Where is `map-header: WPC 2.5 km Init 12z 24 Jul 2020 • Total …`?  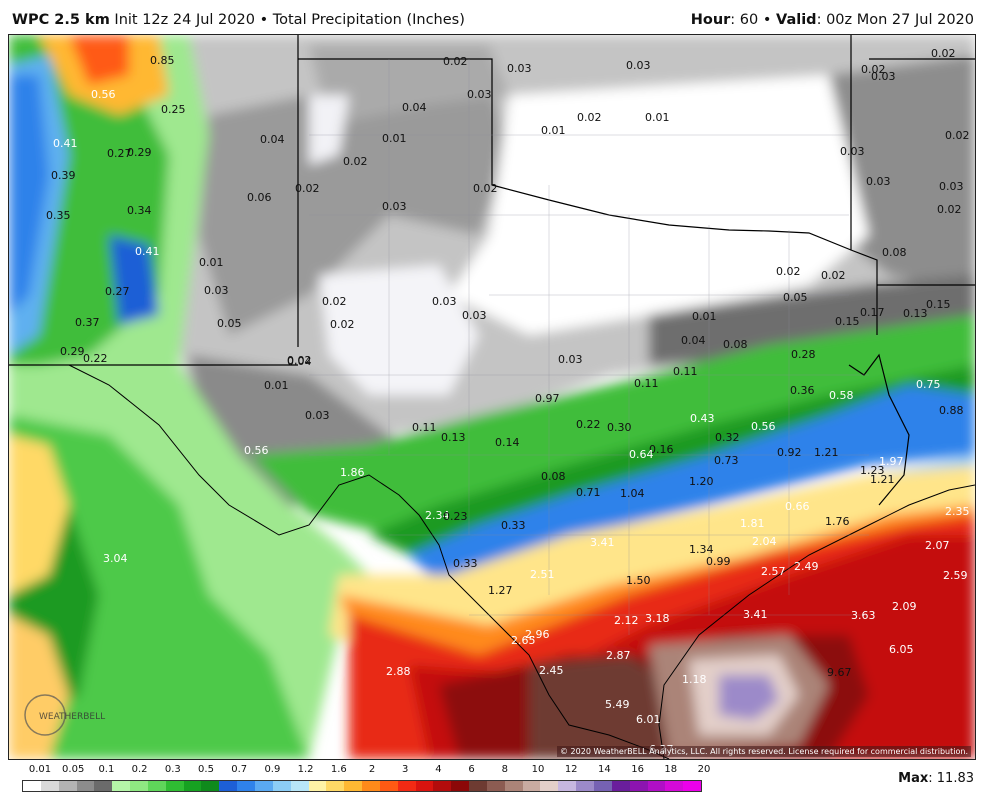
map-header: WPC 2.5 km Init 12z 24 Jul 2020 • Total … is located at coordinates (492, 17).